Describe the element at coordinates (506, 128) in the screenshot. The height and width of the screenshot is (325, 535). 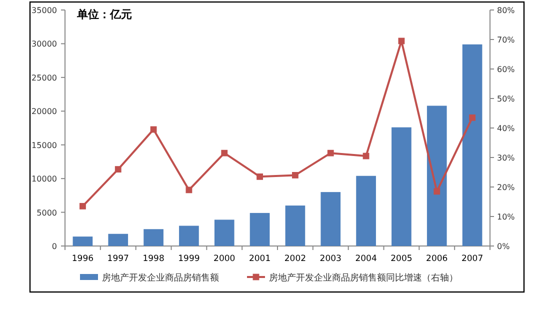
I see `y2-tick-label: 40%` at that location.